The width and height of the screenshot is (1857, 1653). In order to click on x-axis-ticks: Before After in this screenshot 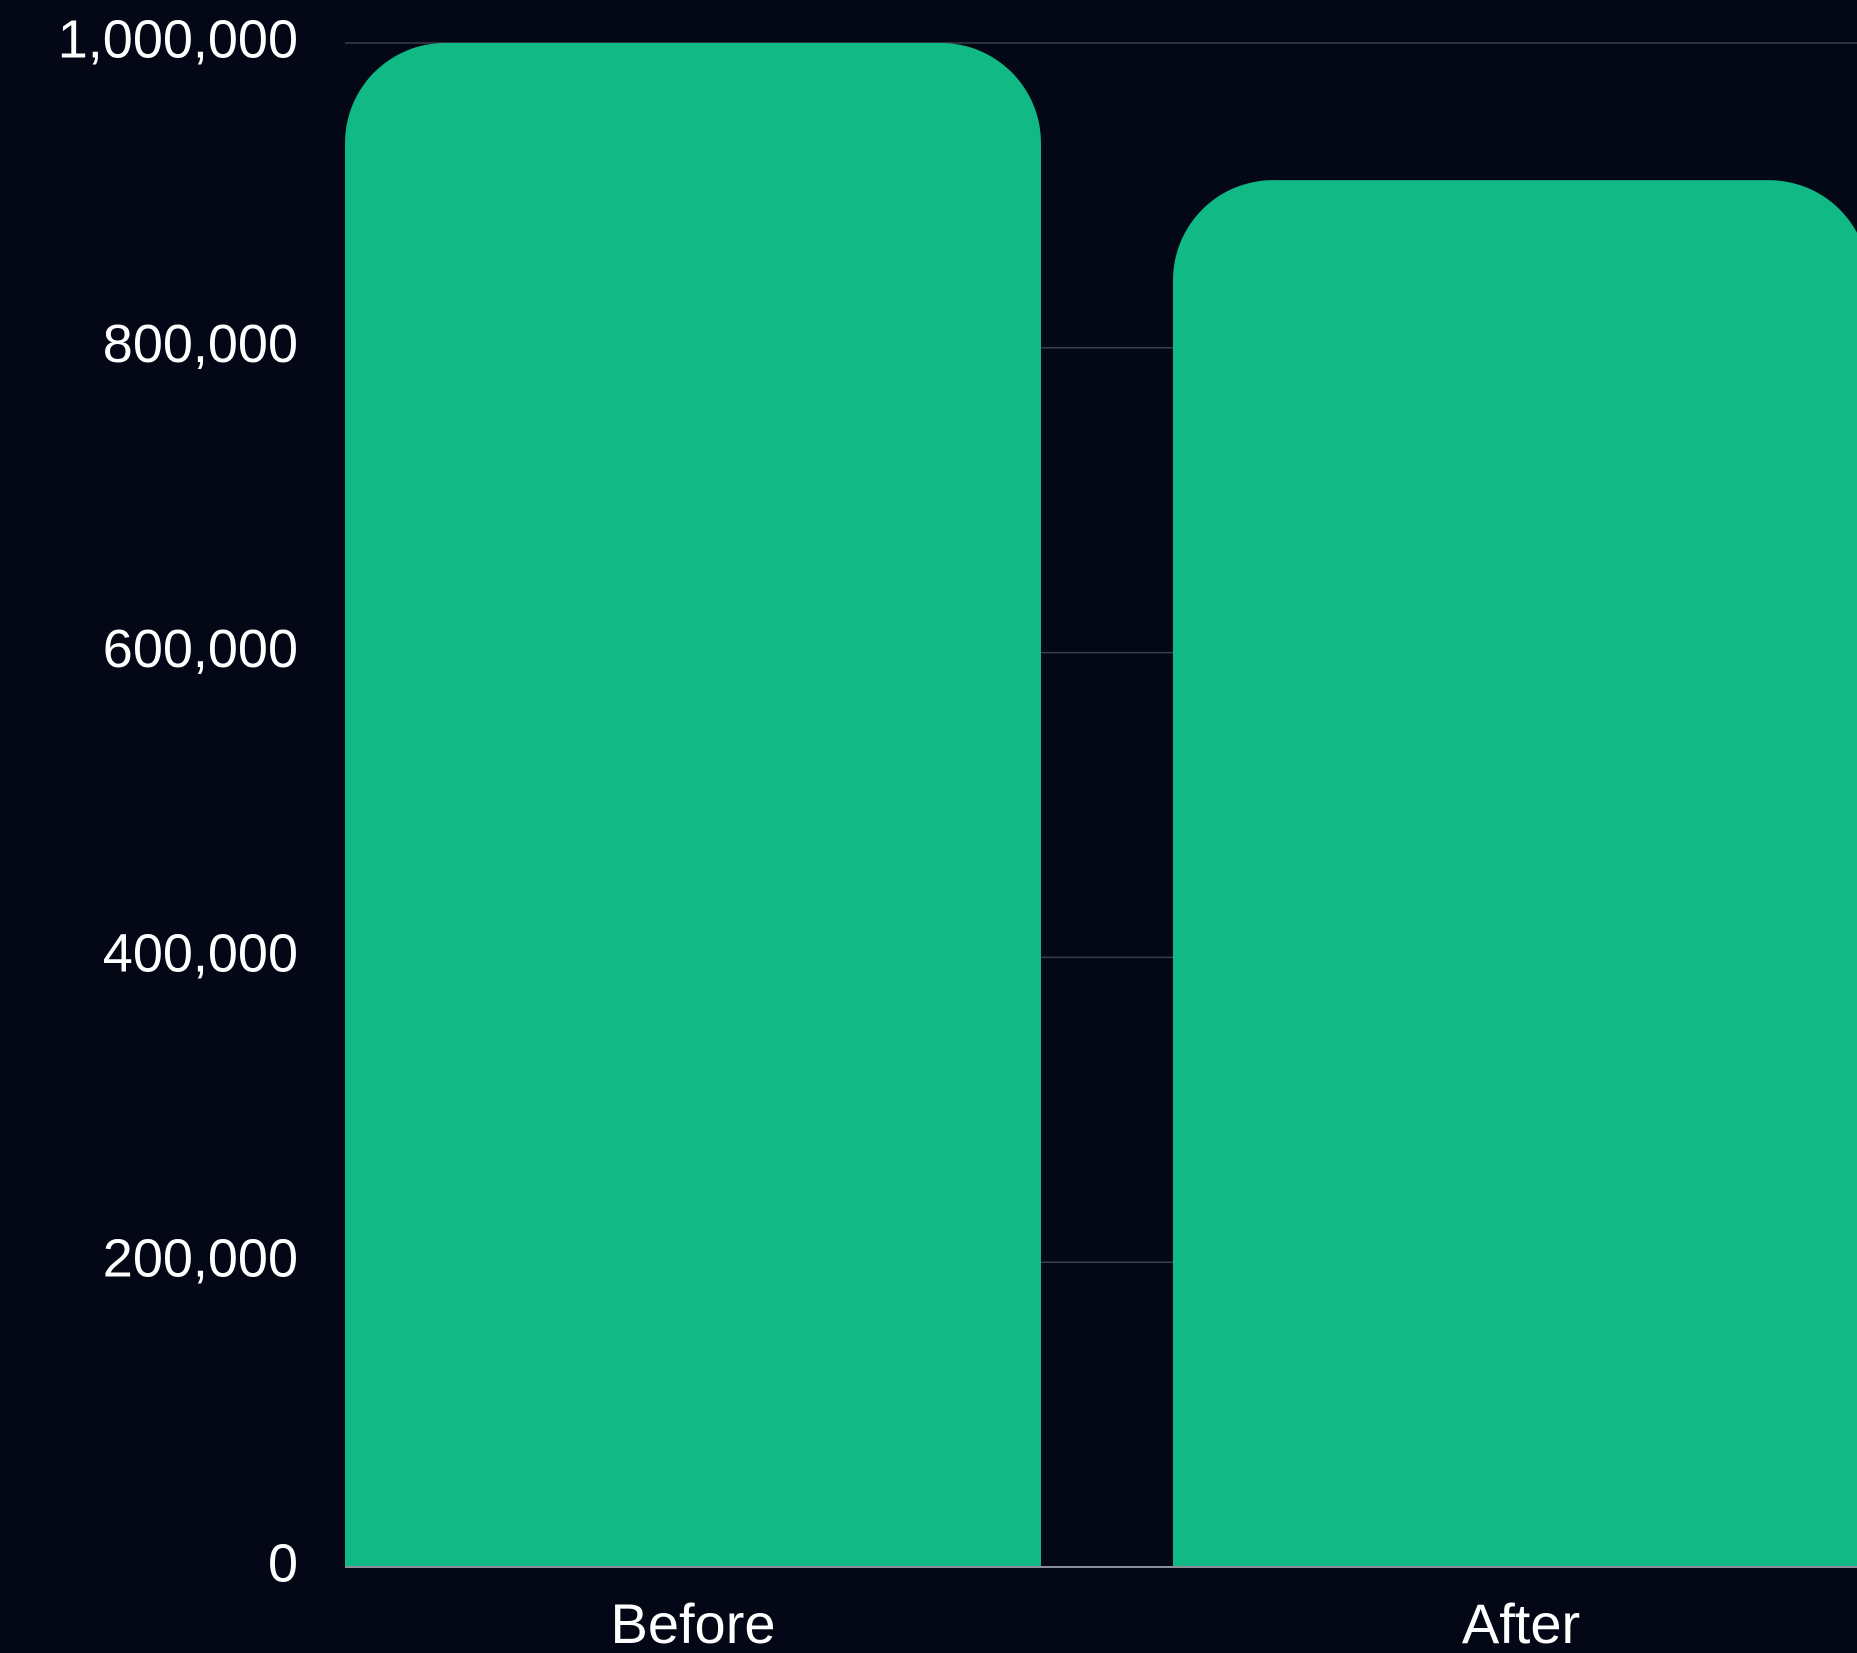, I will do `click(1096, 1622)`.